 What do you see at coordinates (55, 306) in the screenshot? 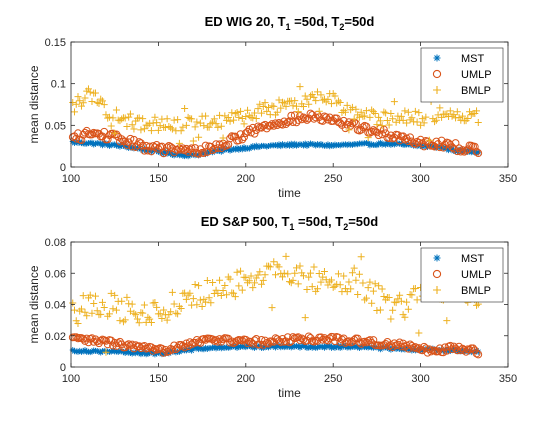
I see `y-tick-label: 0.04` at bounding box center [55, 306].